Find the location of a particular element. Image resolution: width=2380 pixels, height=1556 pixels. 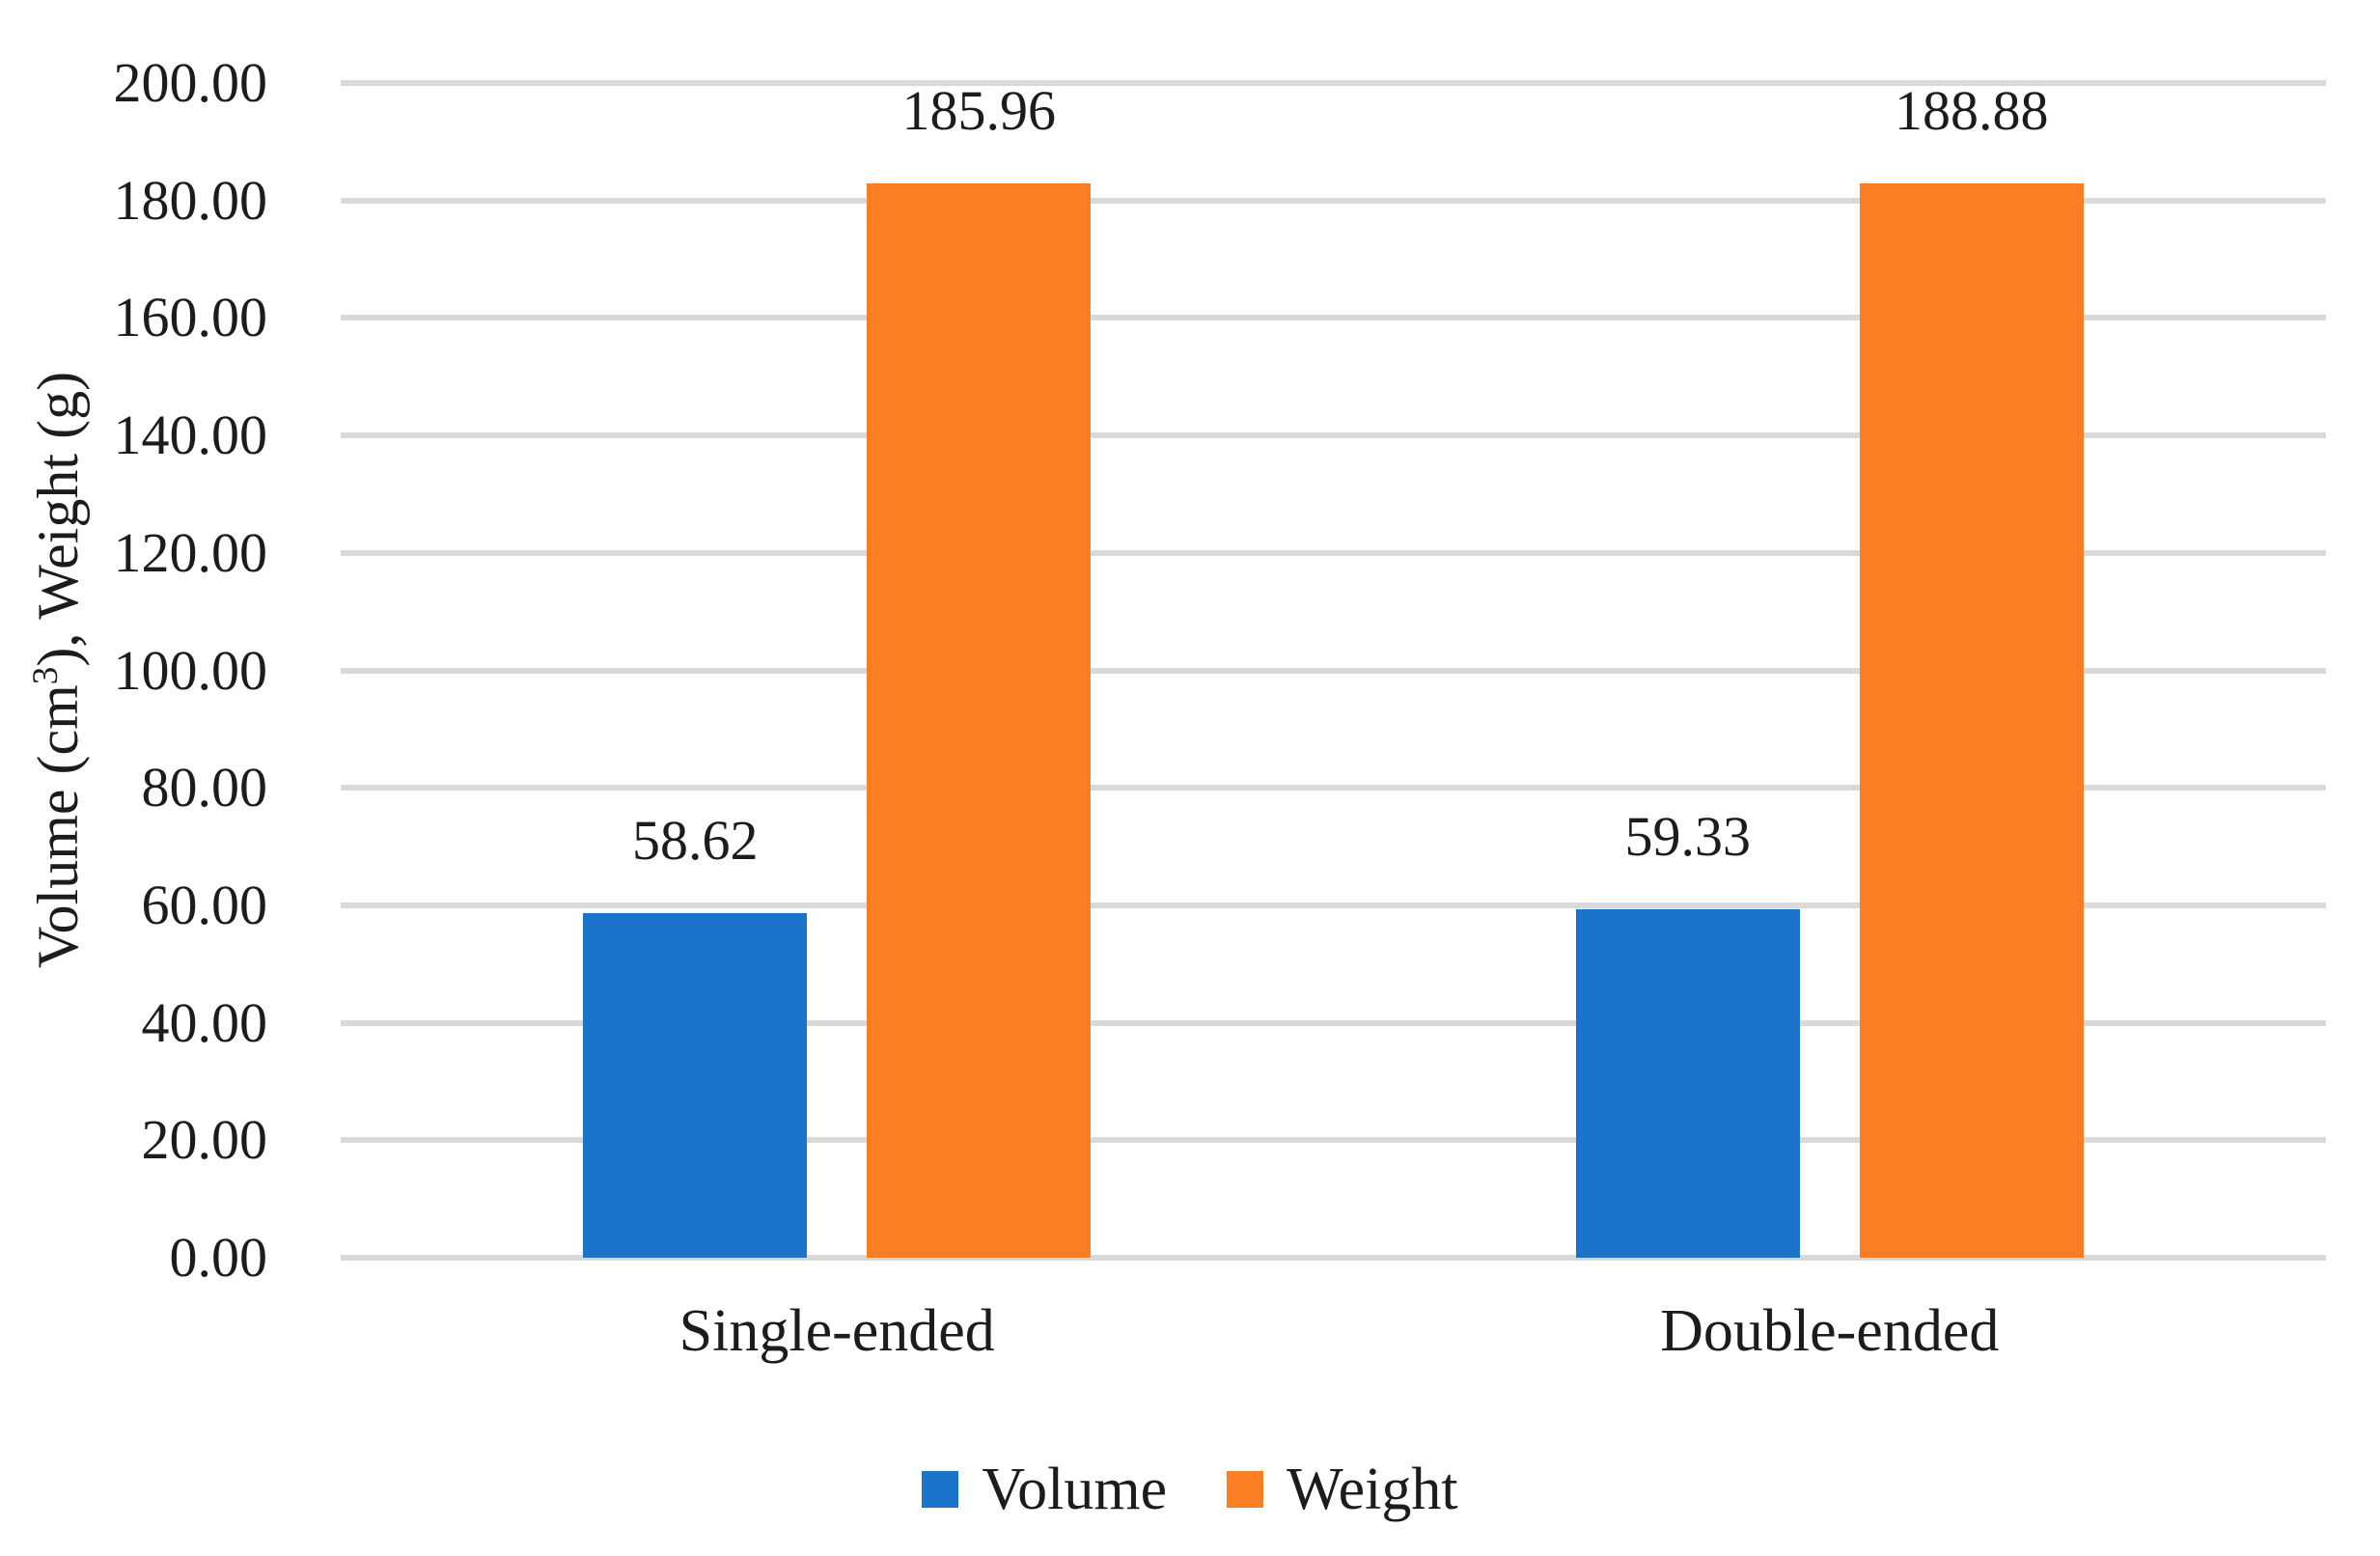

x-axis-category-label: Single-ended is located at coordinates (837, 1331).